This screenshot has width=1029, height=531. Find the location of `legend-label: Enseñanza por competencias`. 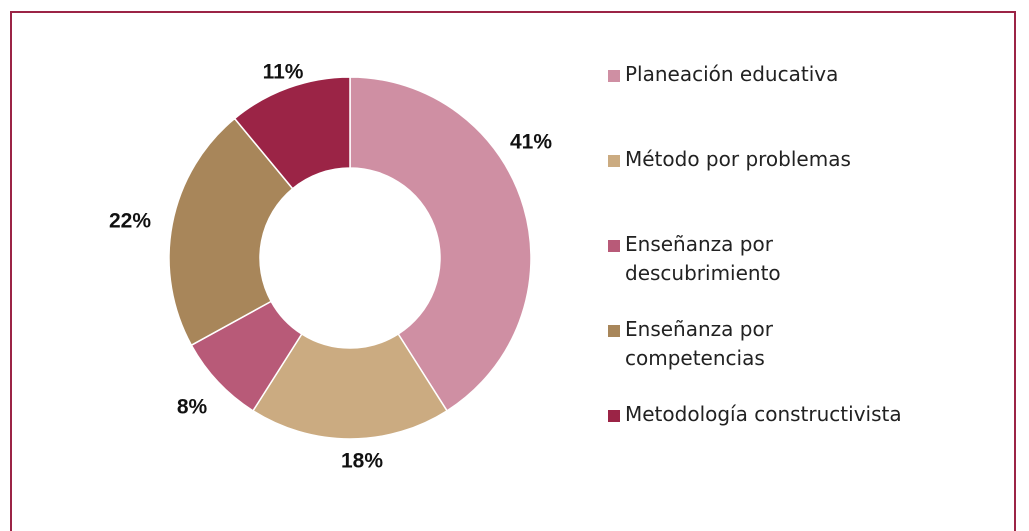

legend-label: Enseñanza por competencias is located at coordinates (699, 343).